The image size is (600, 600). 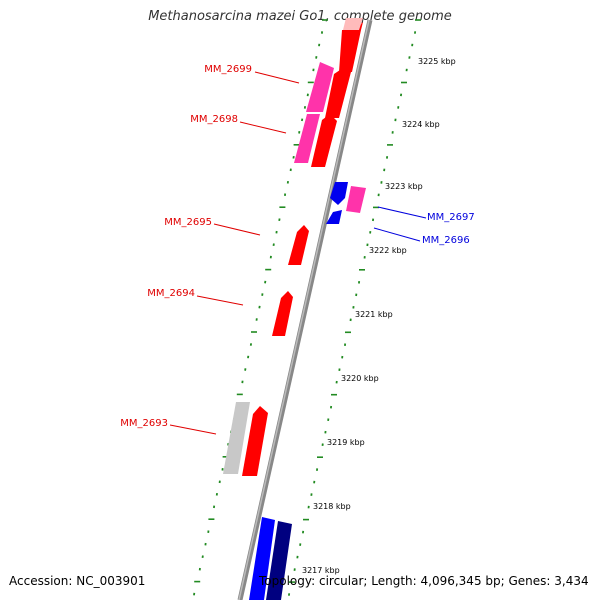 What do you see at coordinates (437, 61) in the screenshot?
I see `ruler-label-3225: 3225 kbp` at bounding box center [437, 61].